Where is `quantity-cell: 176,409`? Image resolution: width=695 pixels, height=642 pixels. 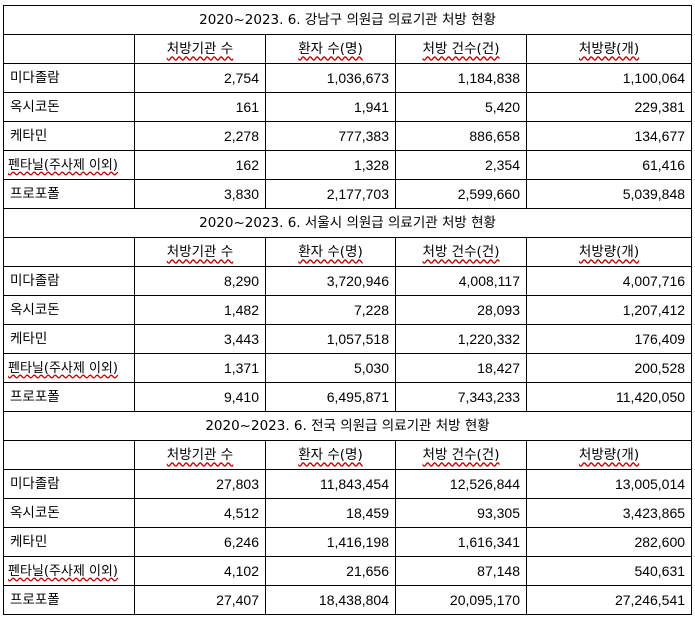
quantity-cell: 176,409 is located at coordinates (609, 339).